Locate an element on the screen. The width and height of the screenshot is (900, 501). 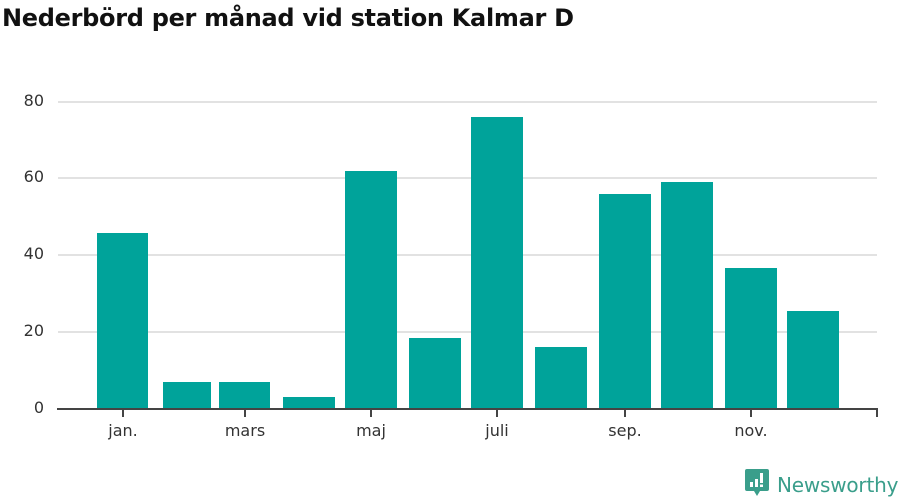
y-tick-label: 80 is located at coordinates (33, 100).